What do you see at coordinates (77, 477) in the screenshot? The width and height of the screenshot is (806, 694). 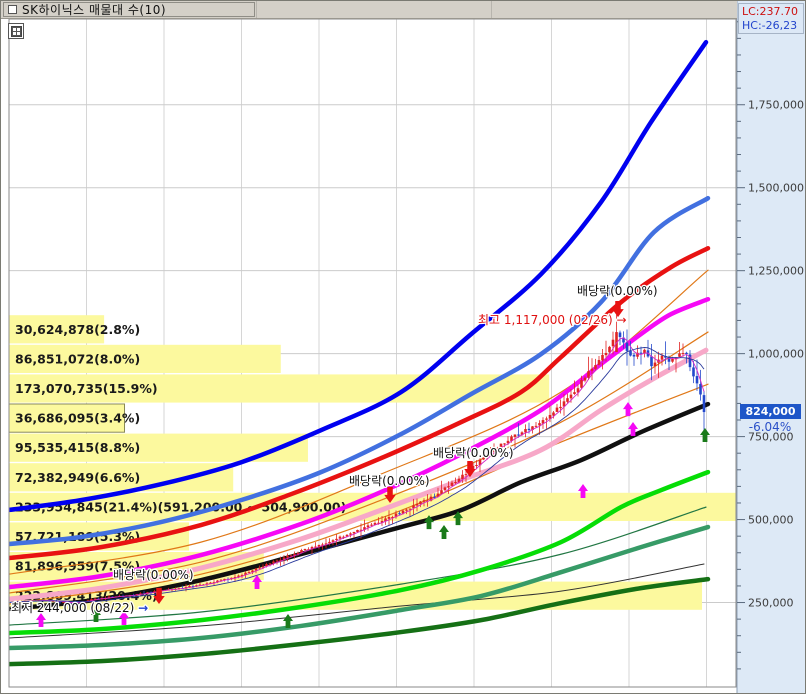 I see `volume-band-label: 72,382,949(6.6%)` at bounding box center [77, 477].